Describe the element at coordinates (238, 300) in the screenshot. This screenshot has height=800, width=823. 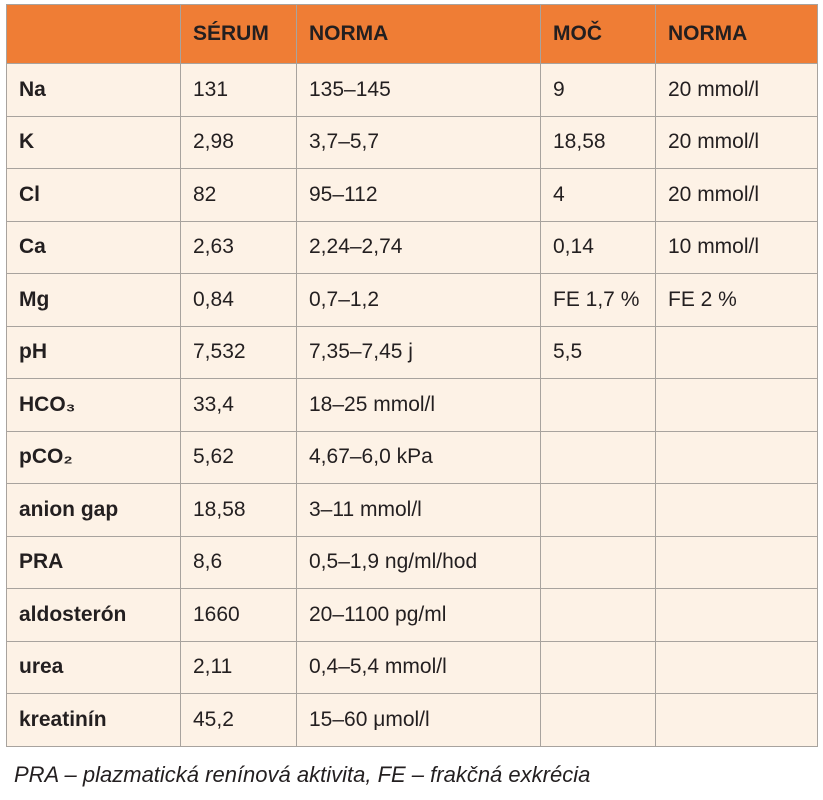
I see `cell: 0,84` at that location.